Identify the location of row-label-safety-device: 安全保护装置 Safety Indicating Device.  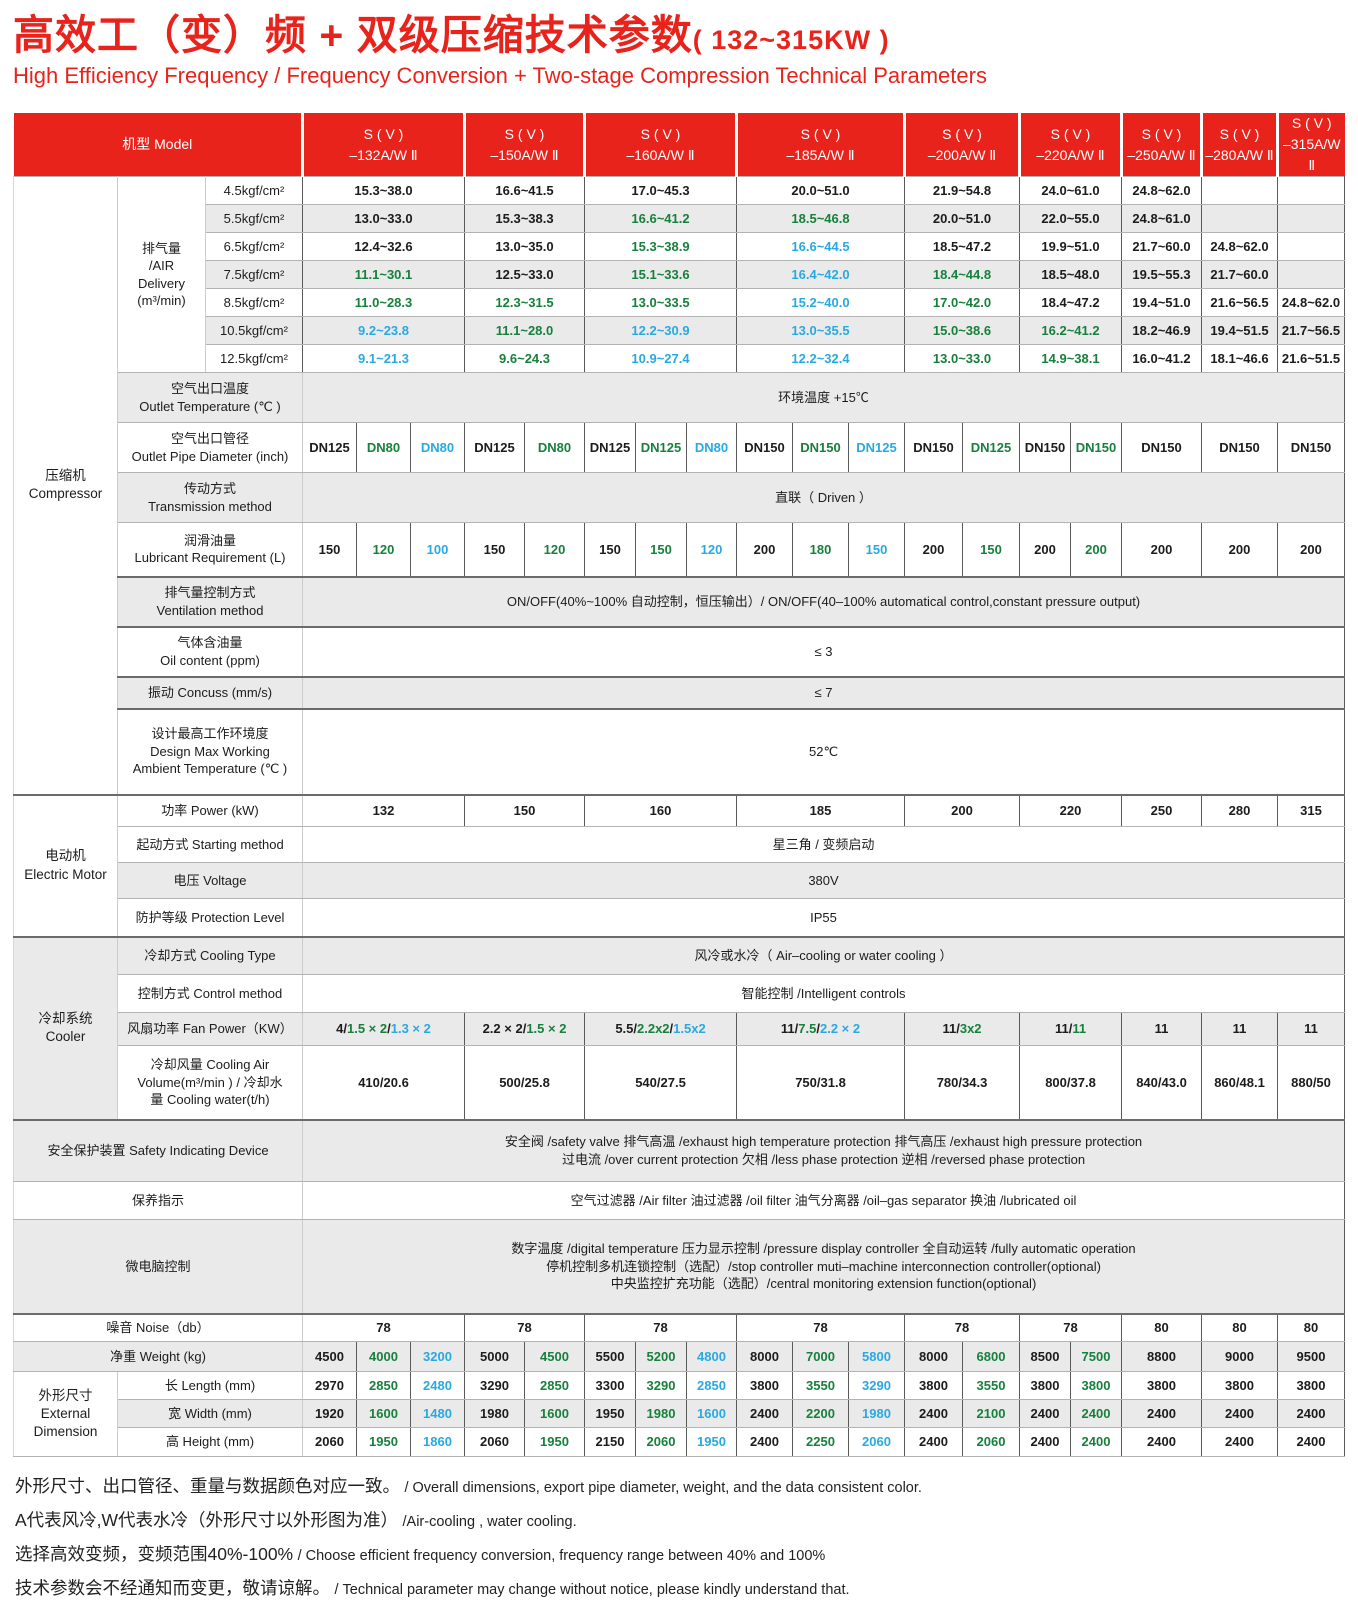
(158, 1150).